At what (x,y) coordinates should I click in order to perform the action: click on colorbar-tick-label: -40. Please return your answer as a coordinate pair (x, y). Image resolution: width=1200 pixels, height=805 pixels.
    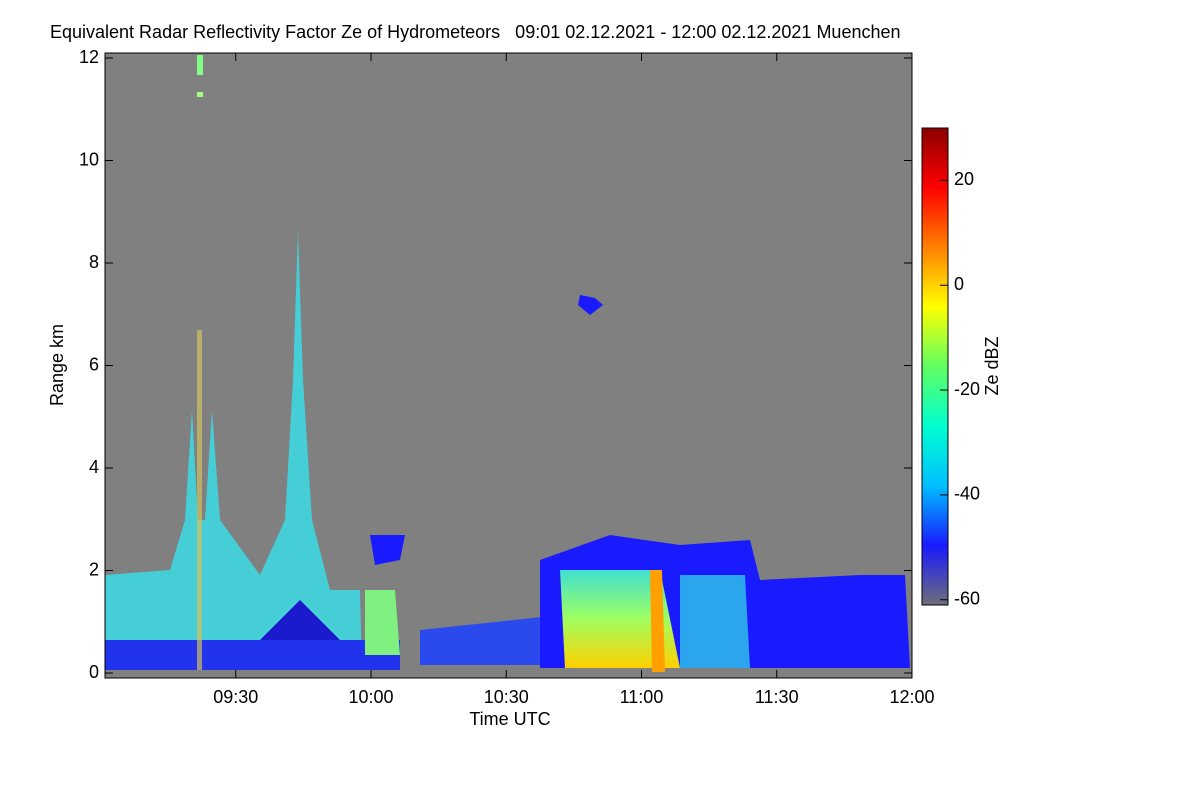
    Looking at the image, I should click on (967, 494).